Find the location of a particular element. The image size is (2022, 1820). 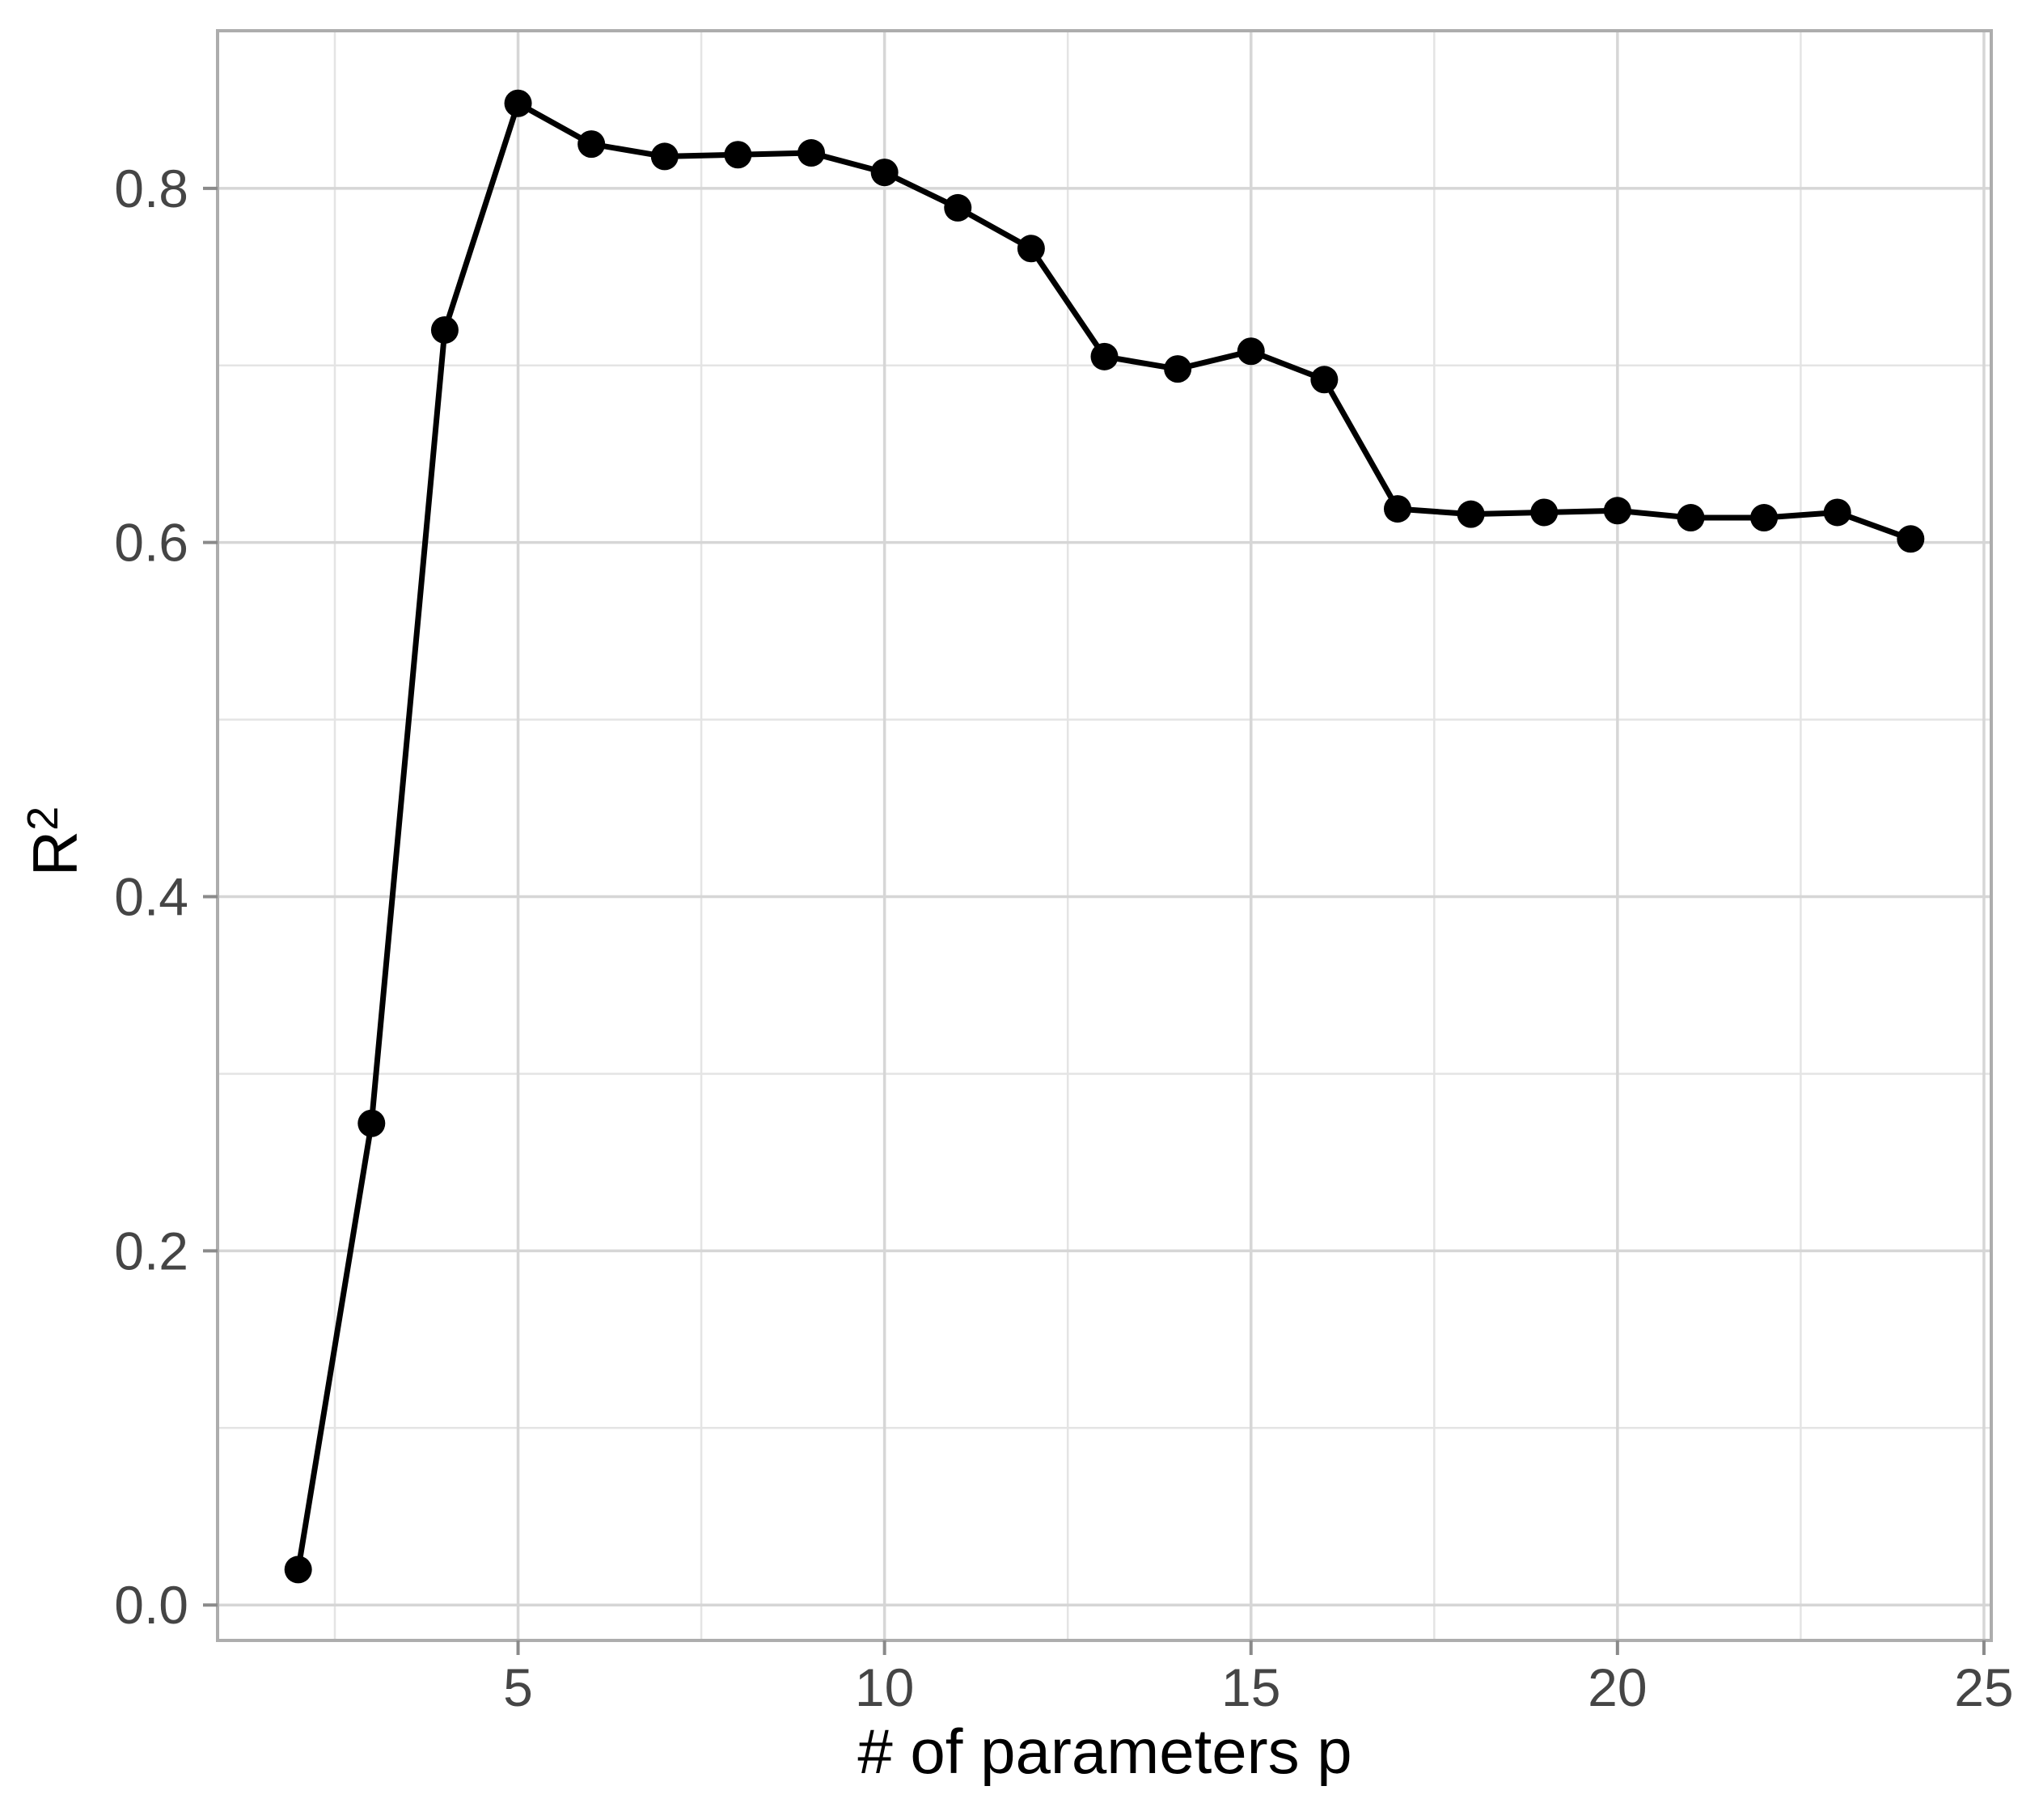

x-tick-label: 20 is located at coordinates (1617, 1687).